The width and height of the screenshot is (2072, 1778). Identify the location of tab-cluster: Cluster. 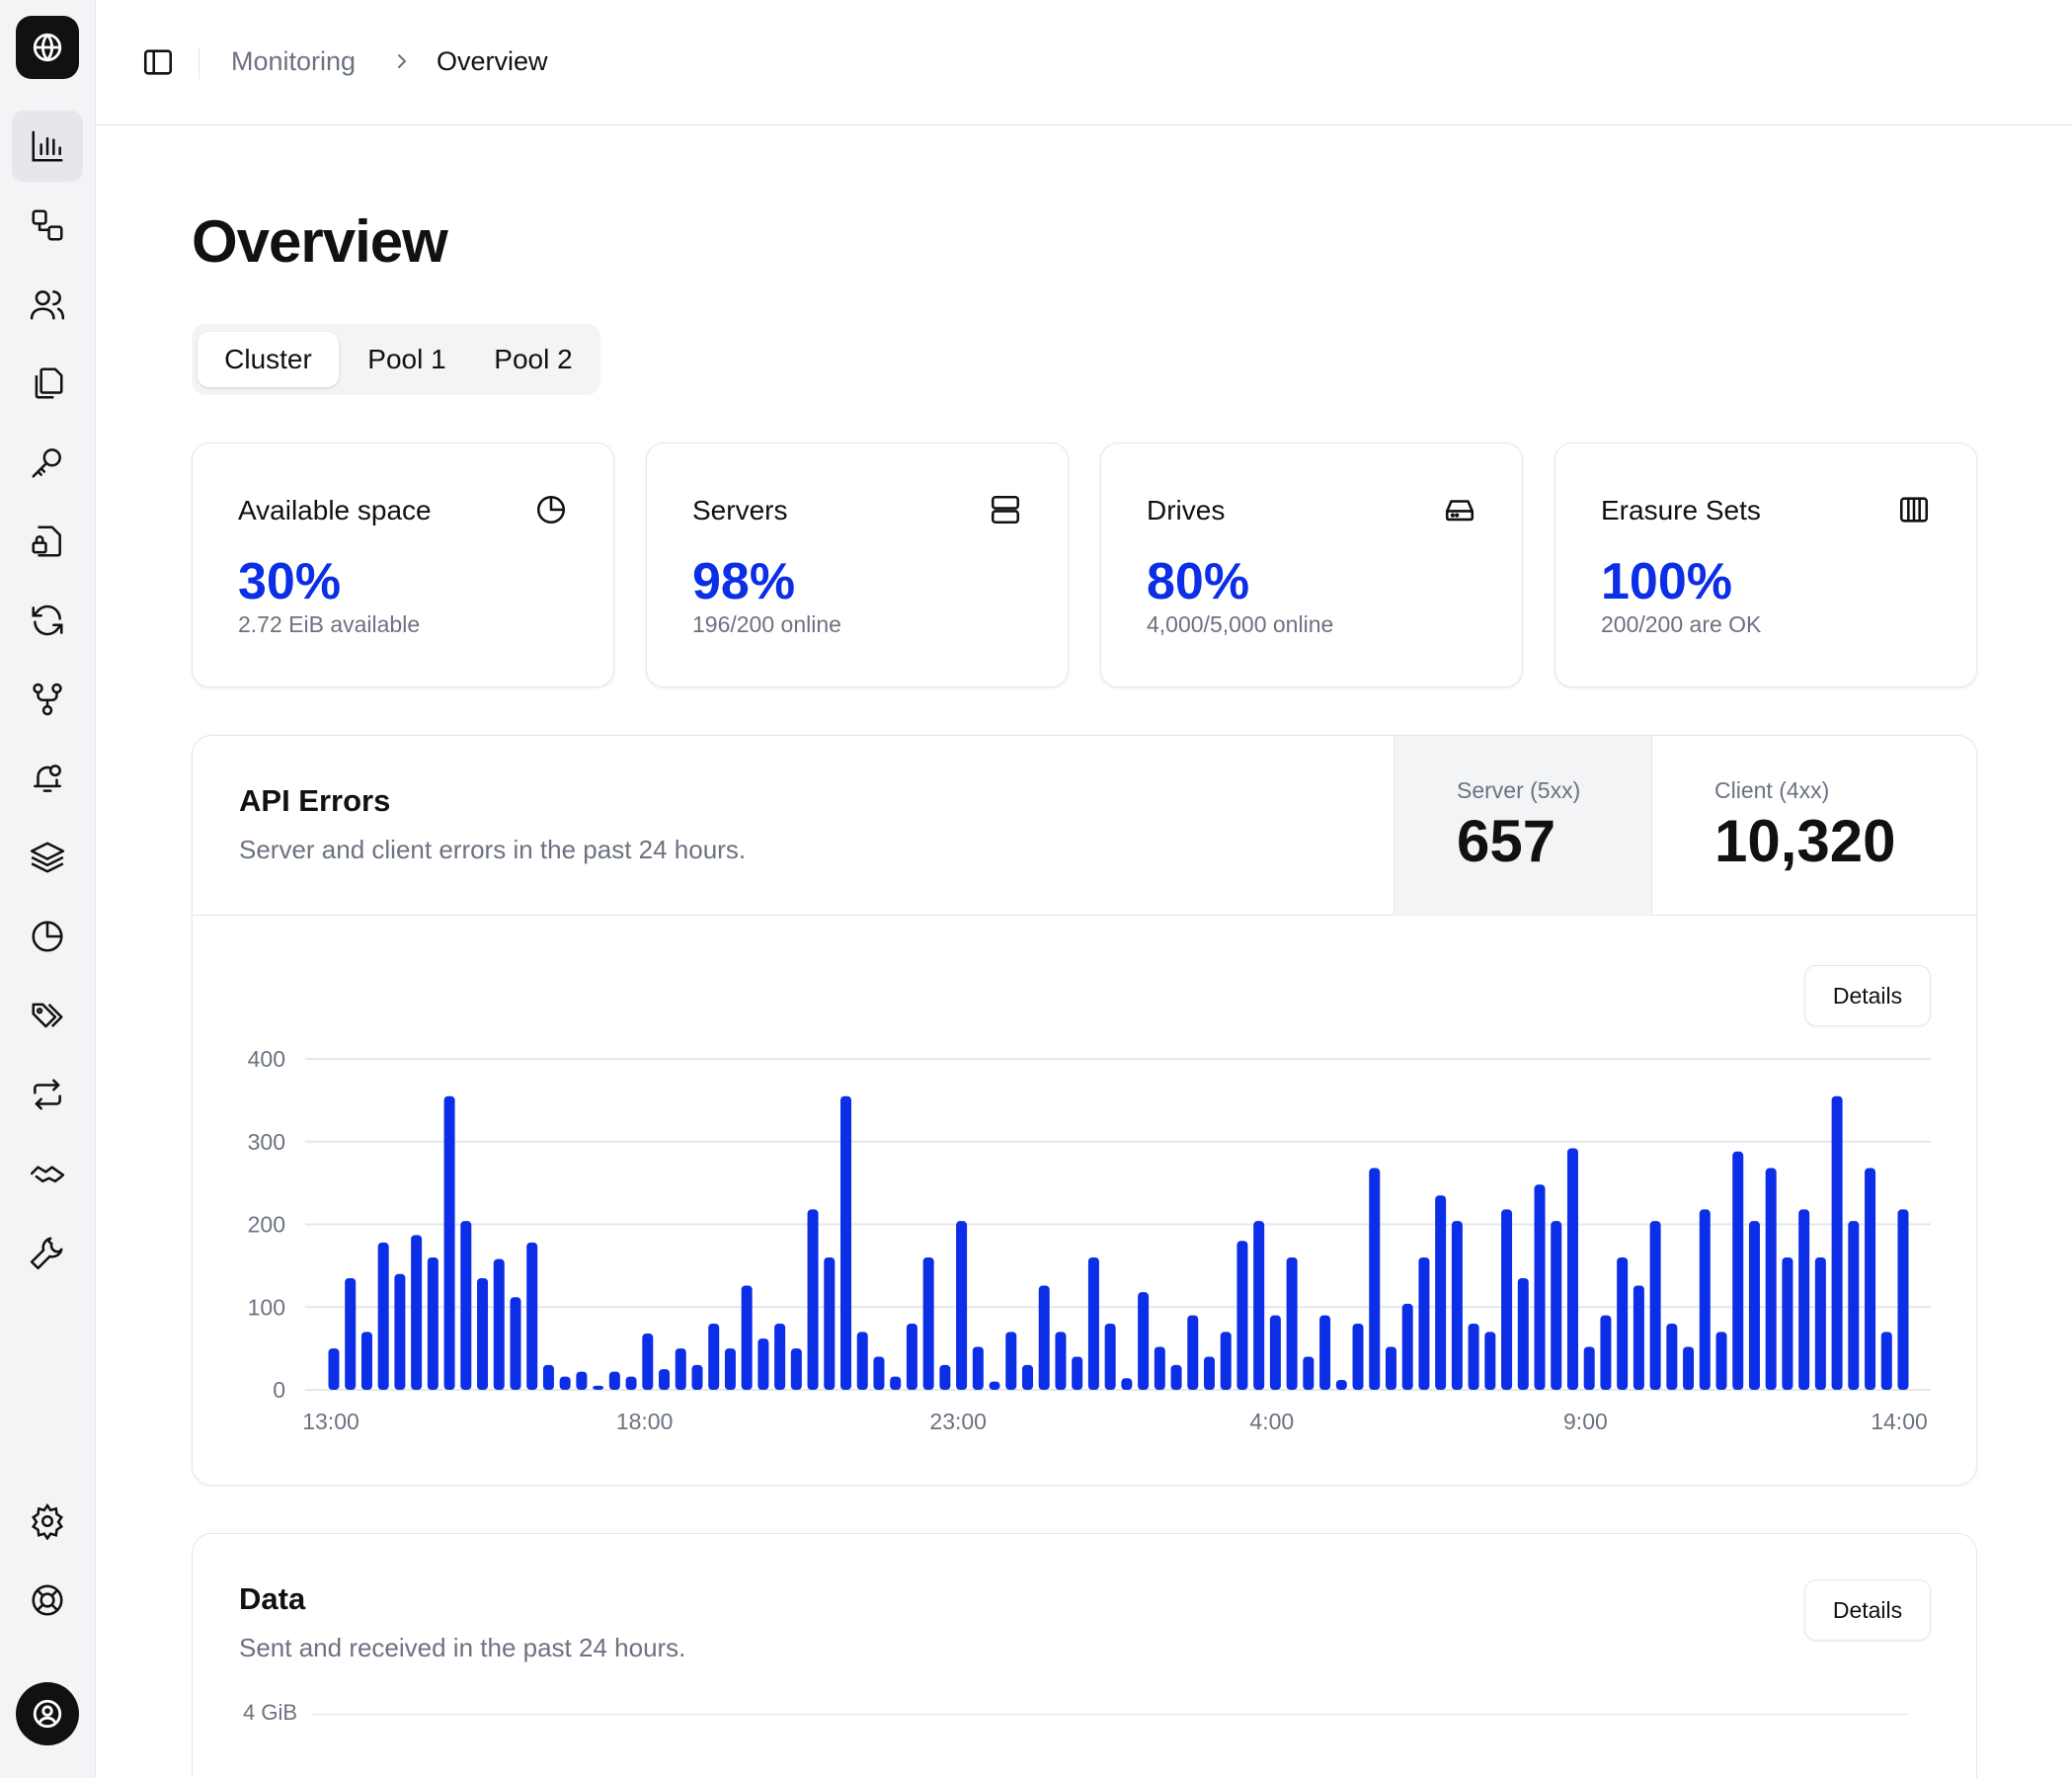
(268, 359).